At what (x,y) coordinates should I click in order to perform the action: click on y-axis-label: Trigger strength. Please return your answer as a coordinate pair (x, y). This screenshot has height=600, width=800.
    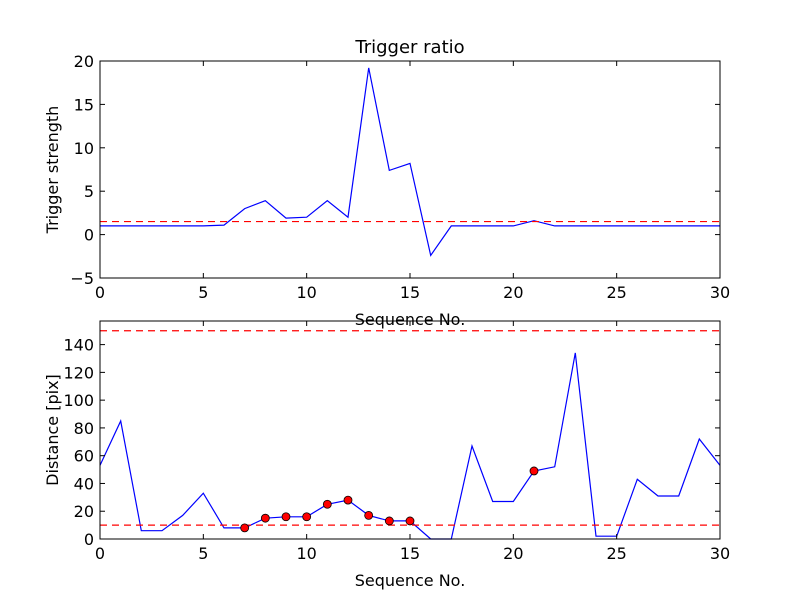
    Looking at the image, I should click on (52, 170).